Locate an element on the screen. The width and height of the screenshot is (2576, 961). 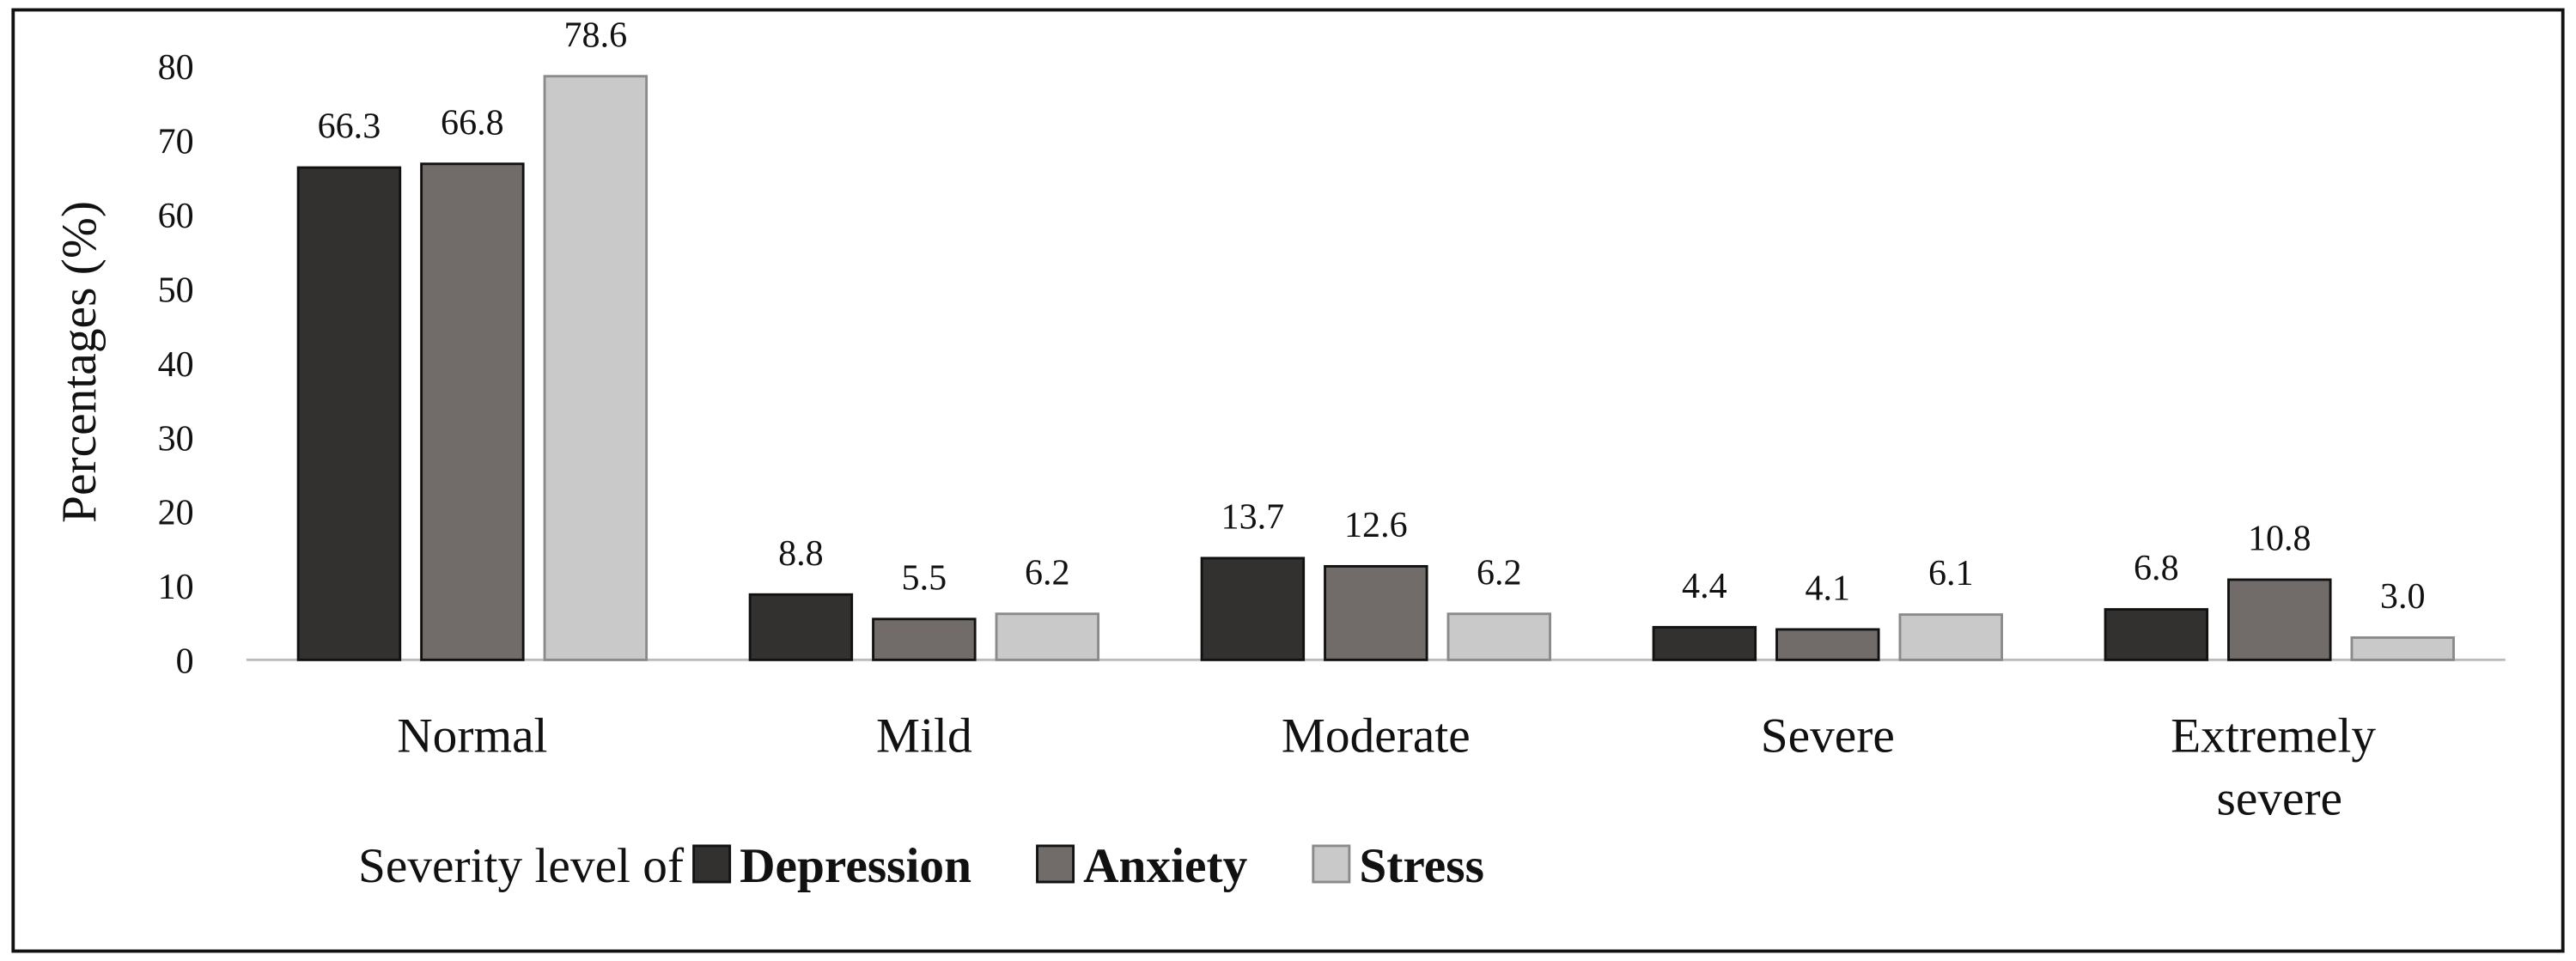
value-label: 3.0 is located at coordinates (2403, 597).